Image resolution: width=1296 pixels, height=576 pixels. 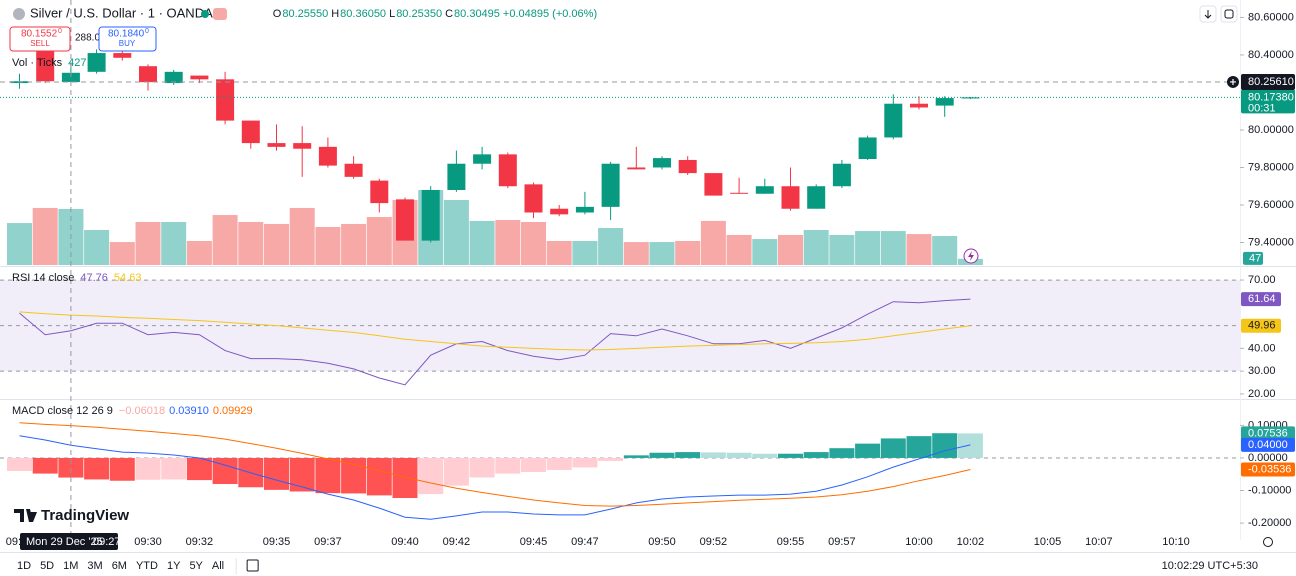 What do you see at coordinates (39, 34) in the screenshot?
I see `sell-price: 80.1552` at bounding box center [39, 34].